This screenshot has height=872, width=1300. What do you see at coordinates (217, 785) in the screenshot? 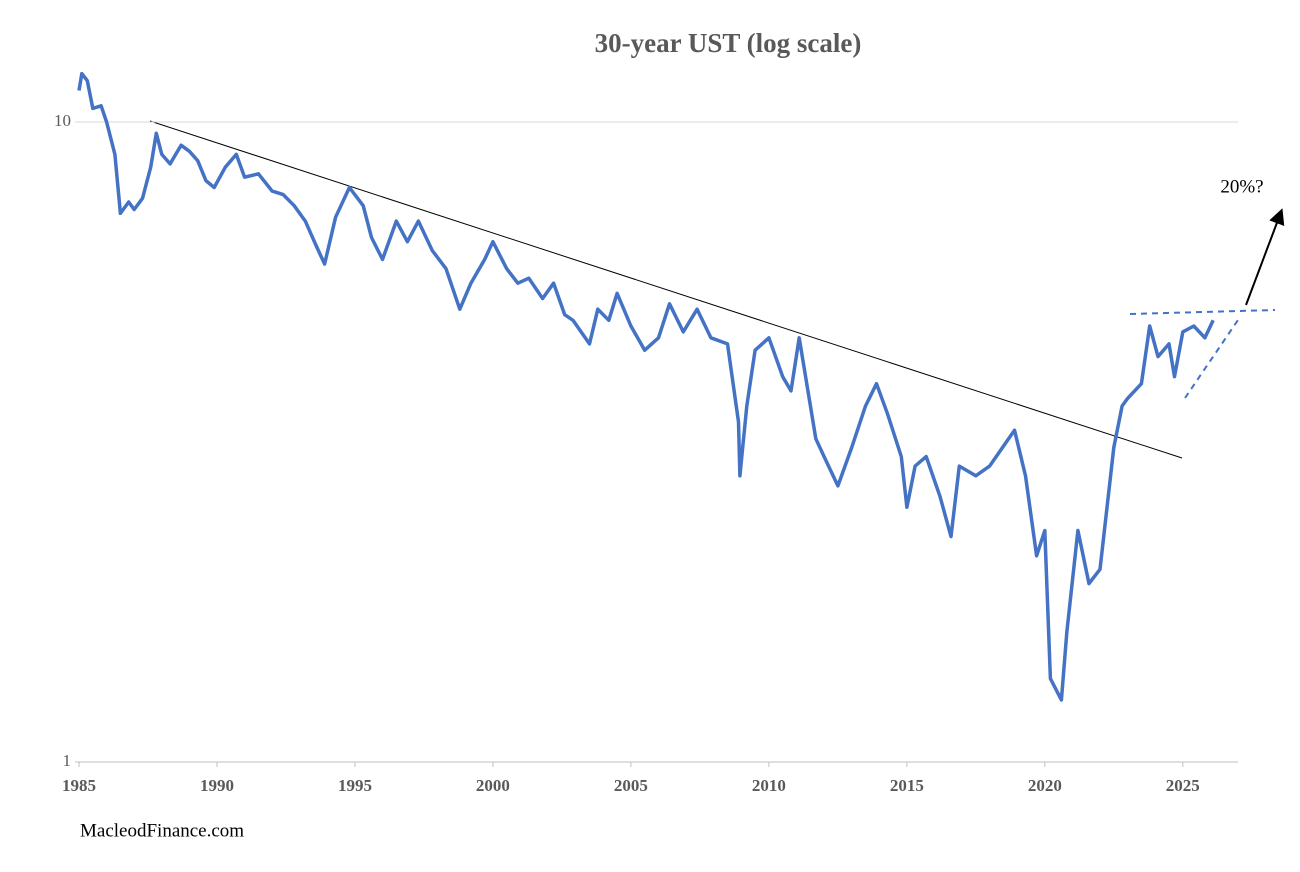
I see `x-tick-label: 1990` at bounding box center [217, 785].